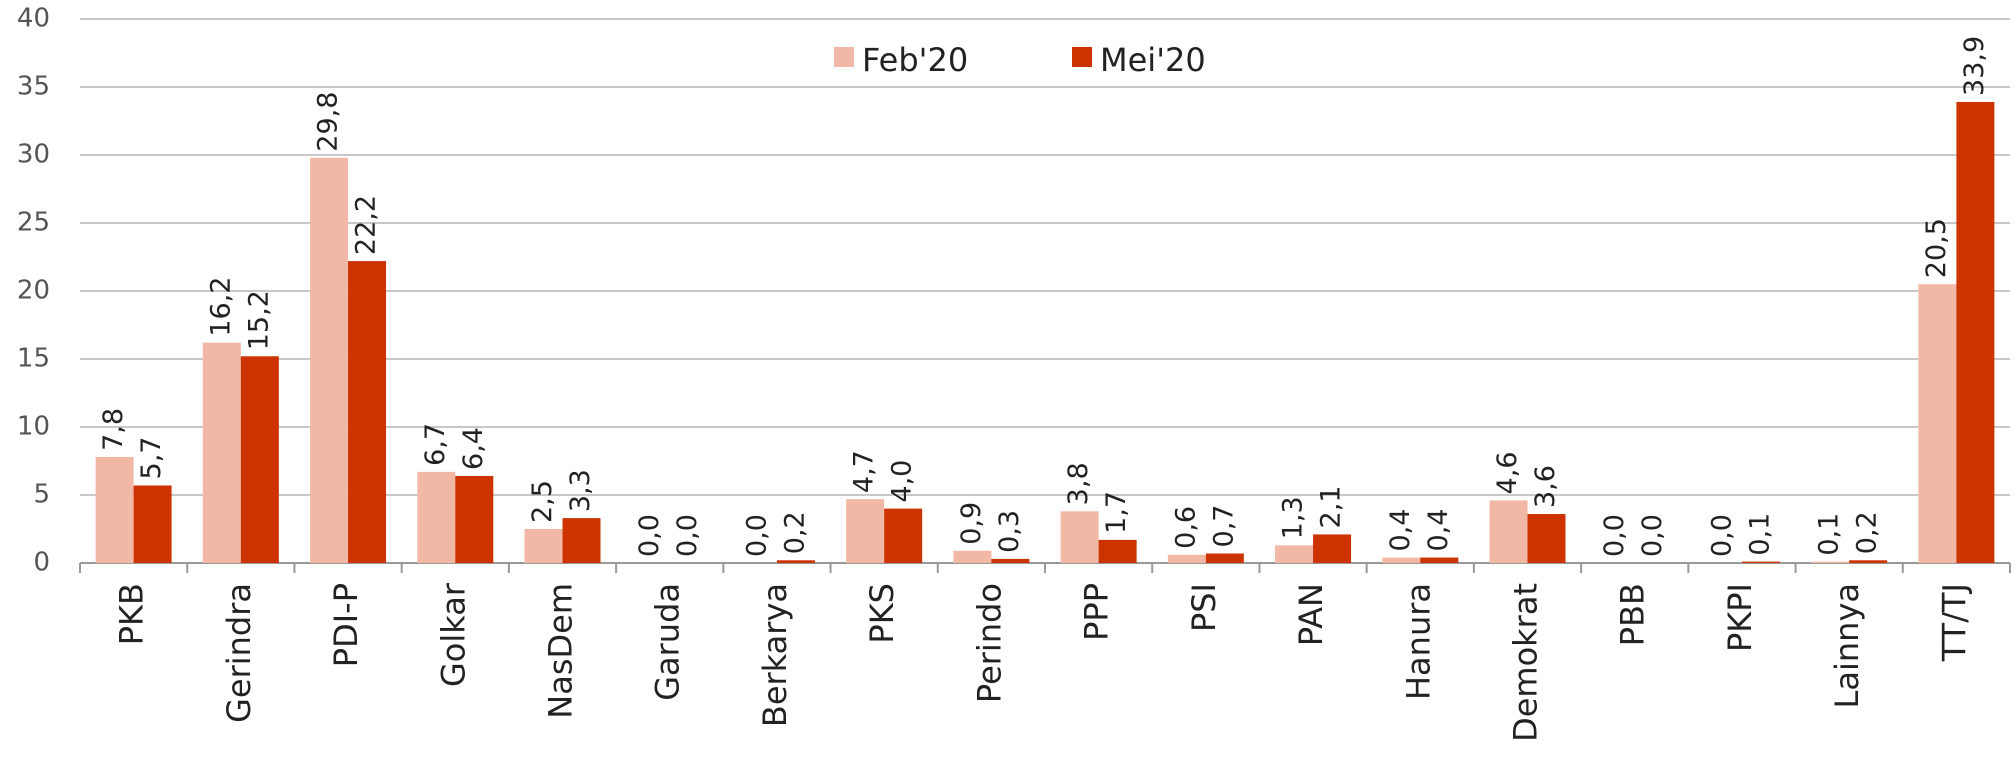 This screenshot has height=767, width=2016. I want to click on y-tick-label: 35, so click(33, 87).